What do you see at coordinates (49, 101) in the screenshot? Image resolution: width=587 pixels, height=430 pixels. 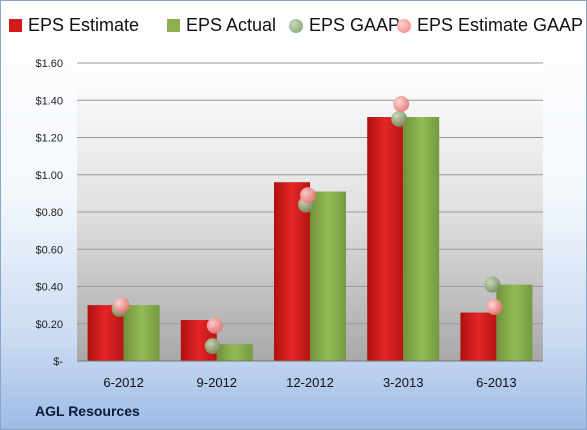 I see `y-tick-label: $1.40` at bounding box center [49, 101].